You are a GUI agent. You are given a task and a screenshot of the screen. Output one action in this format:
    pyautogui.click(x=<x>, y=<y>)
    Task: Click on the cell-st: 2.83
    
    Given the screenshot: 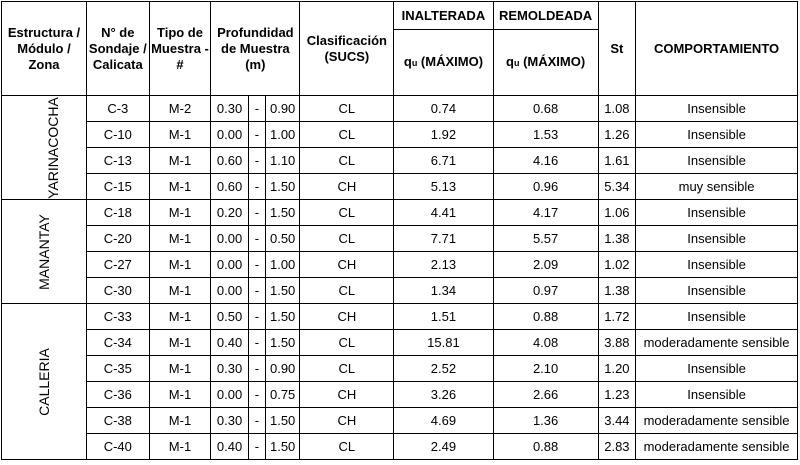 What is the action you would take?
    pyautogui.click(x=617, y=446)
    